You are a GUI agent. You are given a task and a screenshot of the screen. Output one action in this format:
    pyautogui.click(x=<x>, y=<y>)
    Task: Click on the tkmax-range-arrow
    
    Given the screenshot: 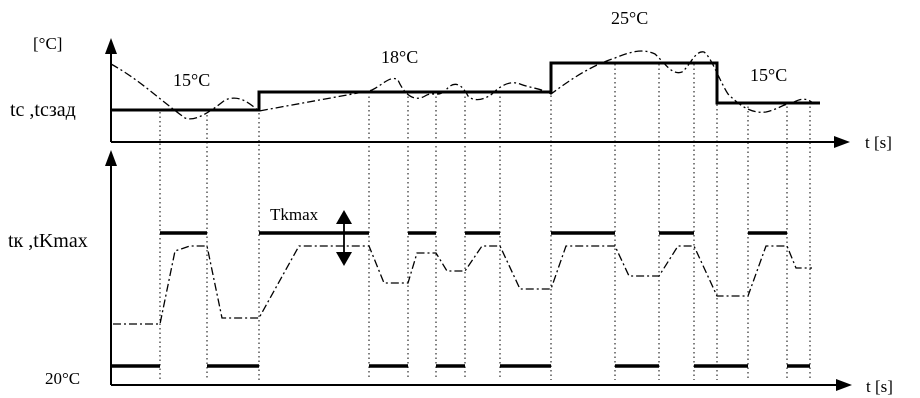 What is the action you would take?
    pyautogui.click(x=344, y=238)
    